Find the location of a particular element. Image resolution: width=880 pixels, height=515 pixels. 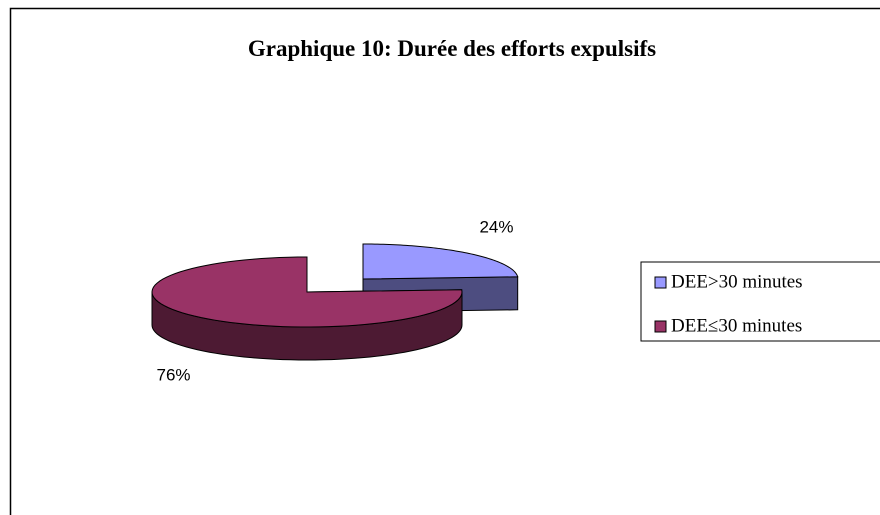

legend-box is located at coordinates (760, 301).